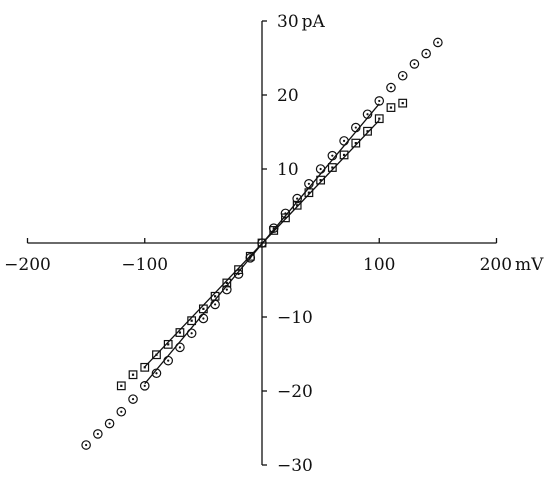 Image resolution: width=548 pixels, height=482 pixels. I want to click on x-tick-label: −200, so click(27, 265).